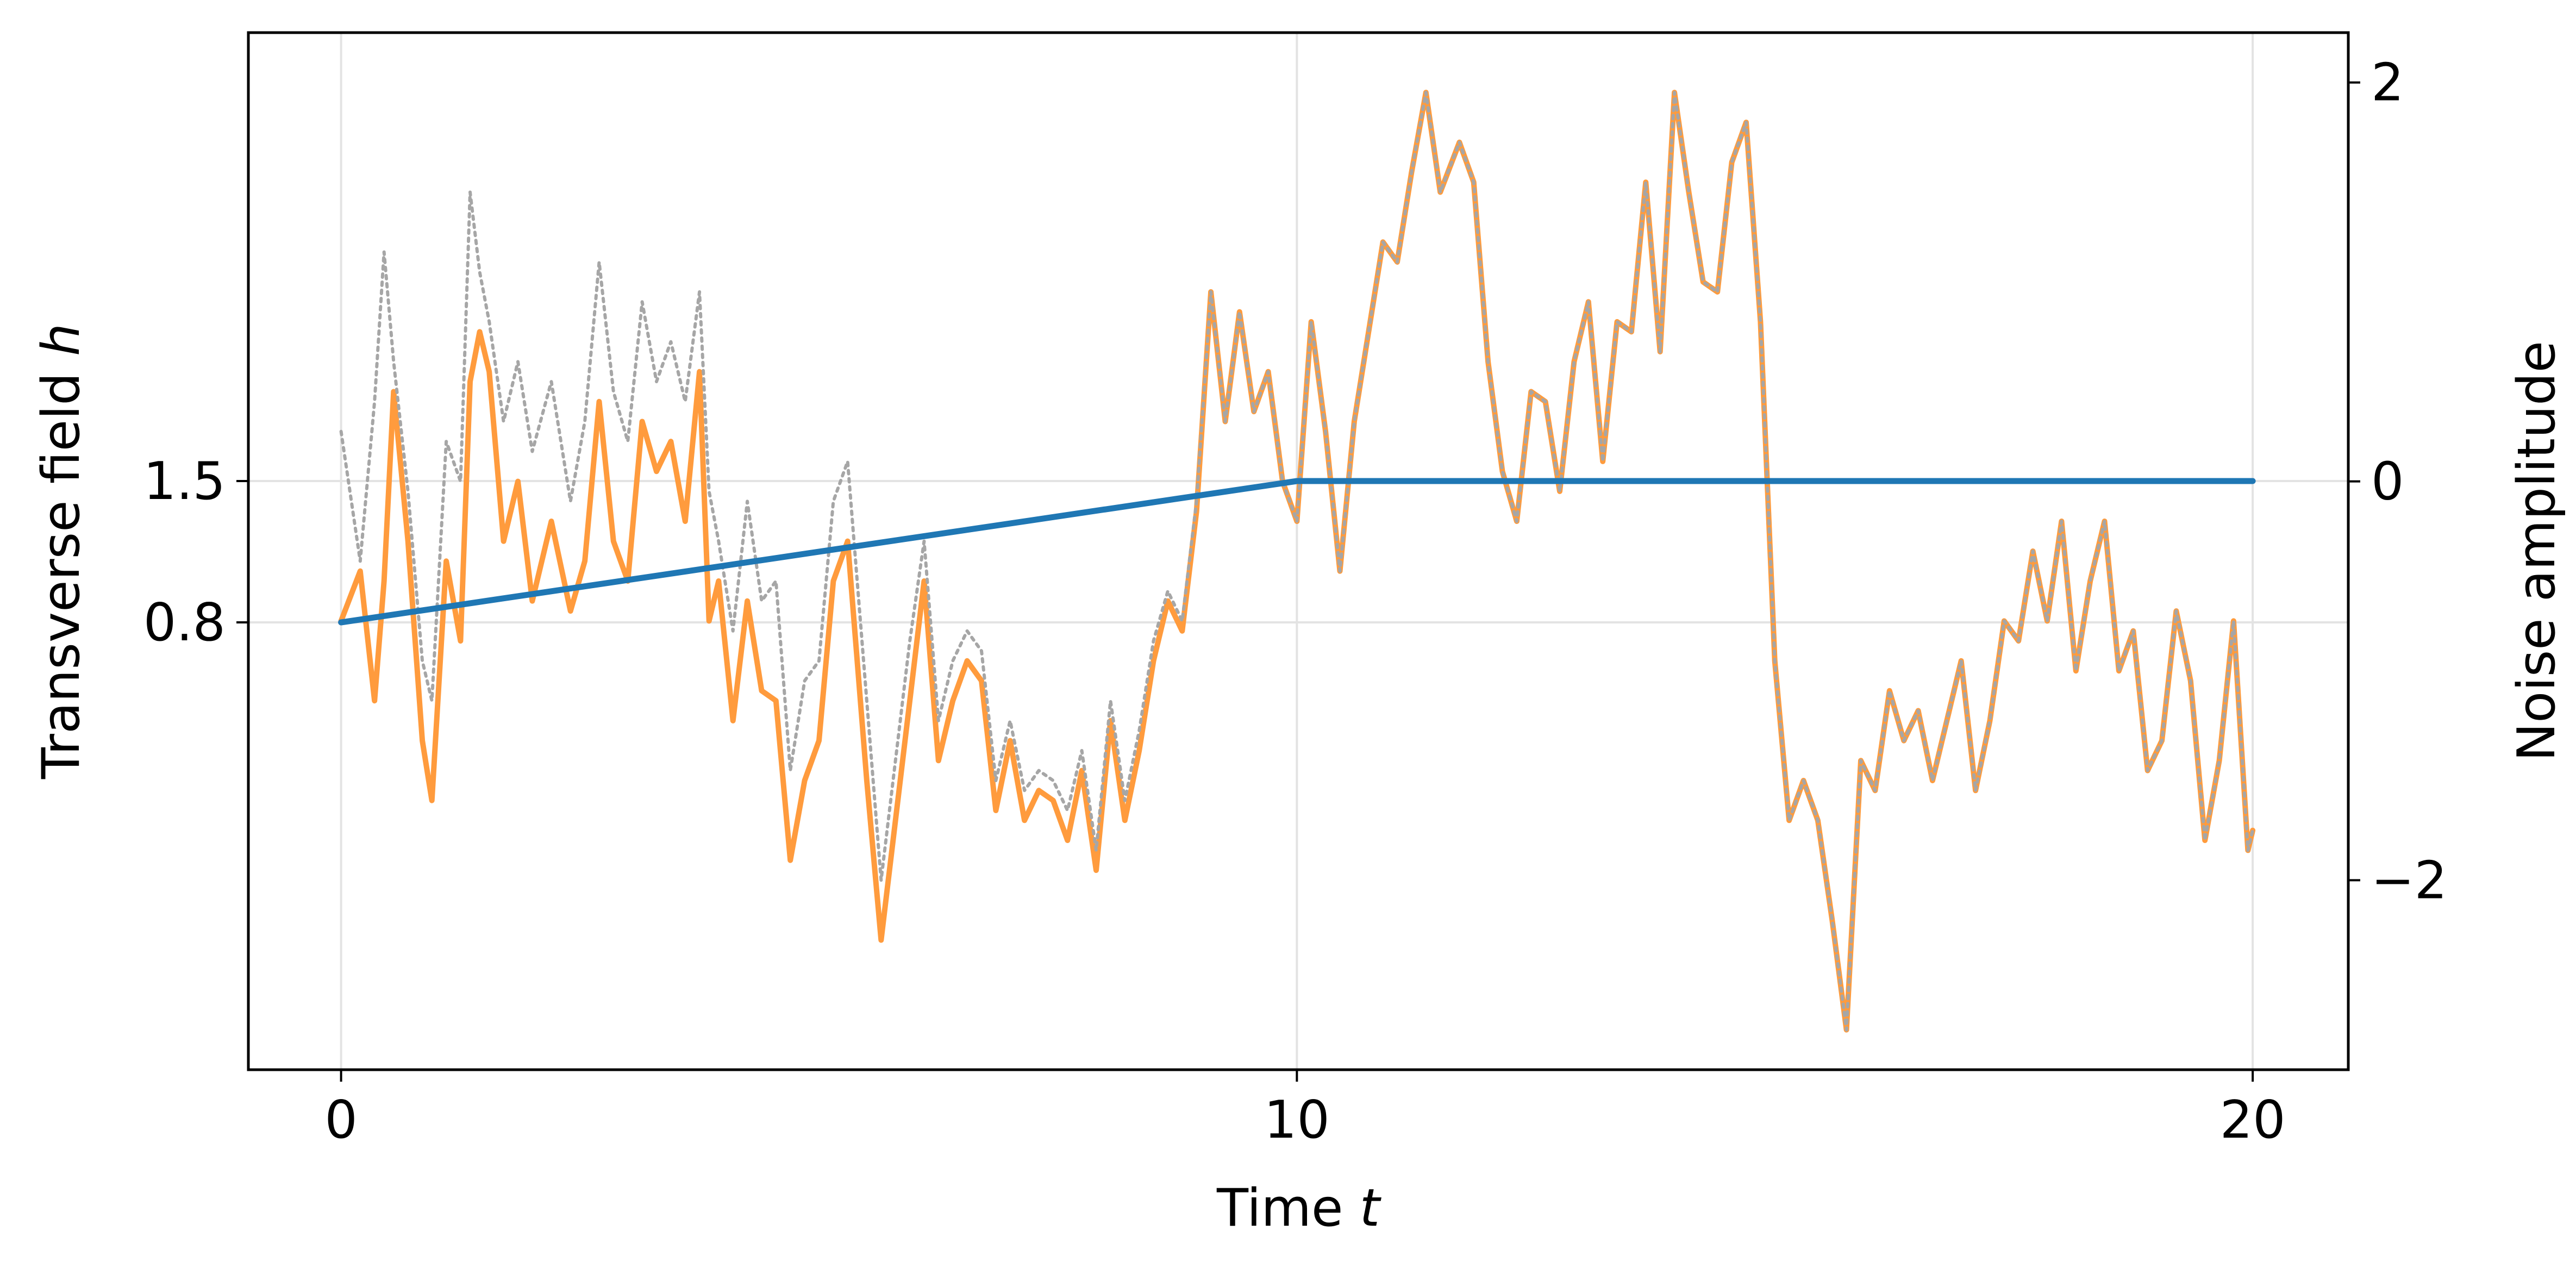 The height and width of the screenshot is (1273, 2576). Describe the element at coordinates (184, 623) in the screenshot. I see `left-tick-label: 0.8` at that location.